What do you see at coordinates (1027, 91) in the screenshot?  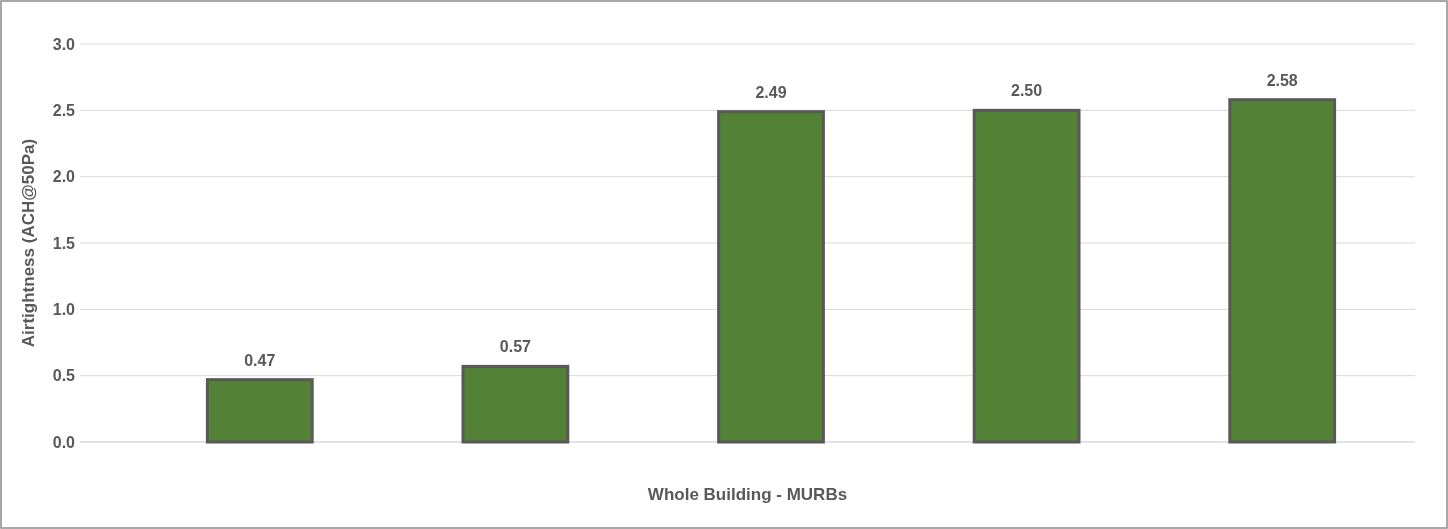 I see `data-label: 2.50` at bounding box center [1027, 91].